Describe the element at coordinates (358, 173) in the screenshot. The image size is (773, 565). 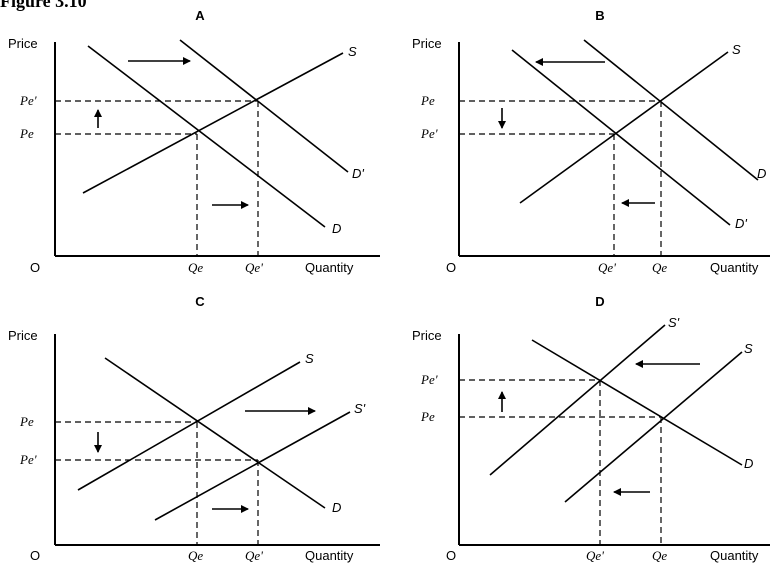
I see `panel-a-curve-label-new-d: D'` at that location.